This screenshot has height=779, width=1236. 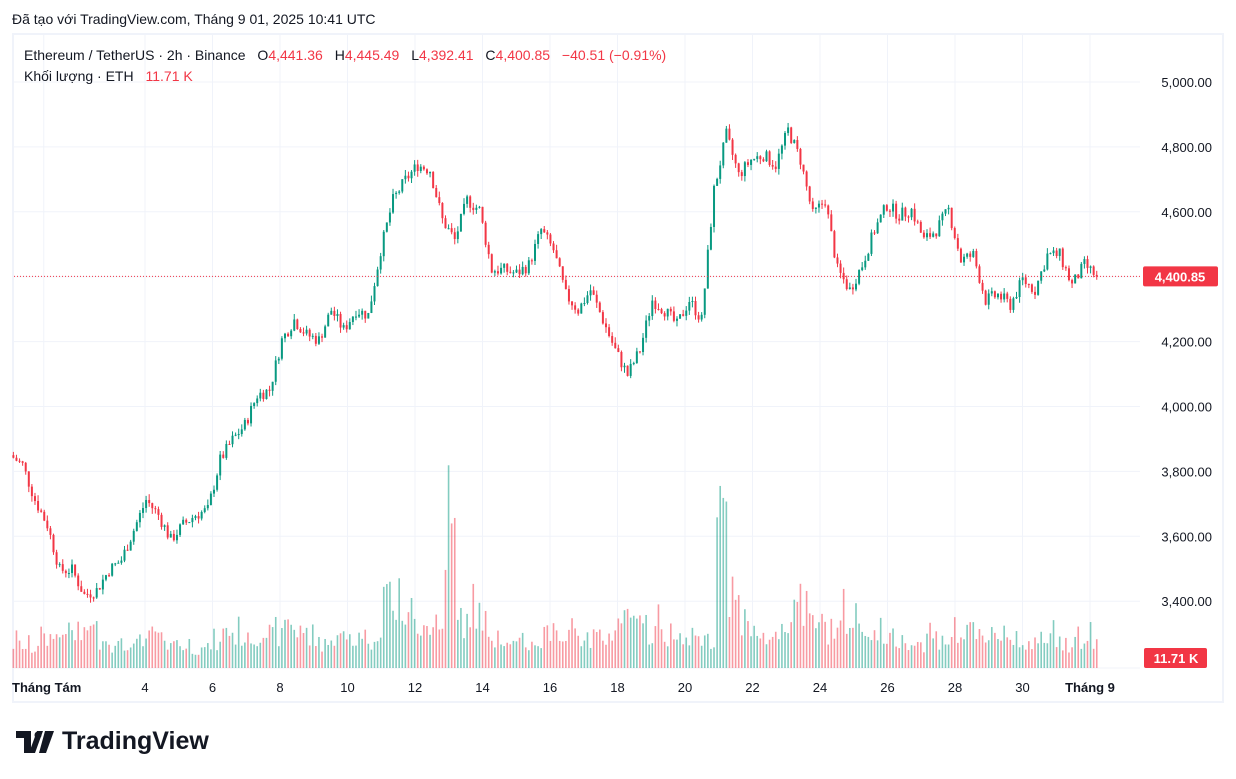 What do you see at coordinates (112, 741) in the screenshot?
I see `tradingview-logo: TradingView` at bounding box center [112, 741].